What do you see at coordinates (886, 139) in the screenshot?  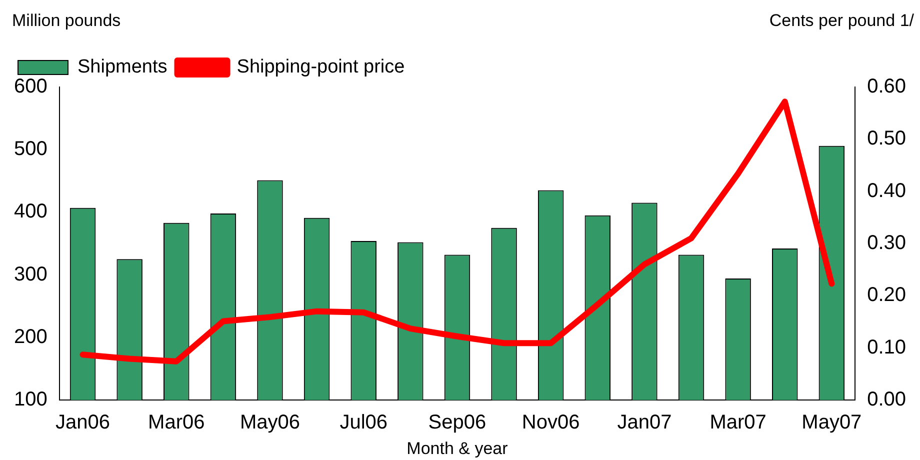 I see `y2-tick-label: 0.50` at bounding box center [886, 139].